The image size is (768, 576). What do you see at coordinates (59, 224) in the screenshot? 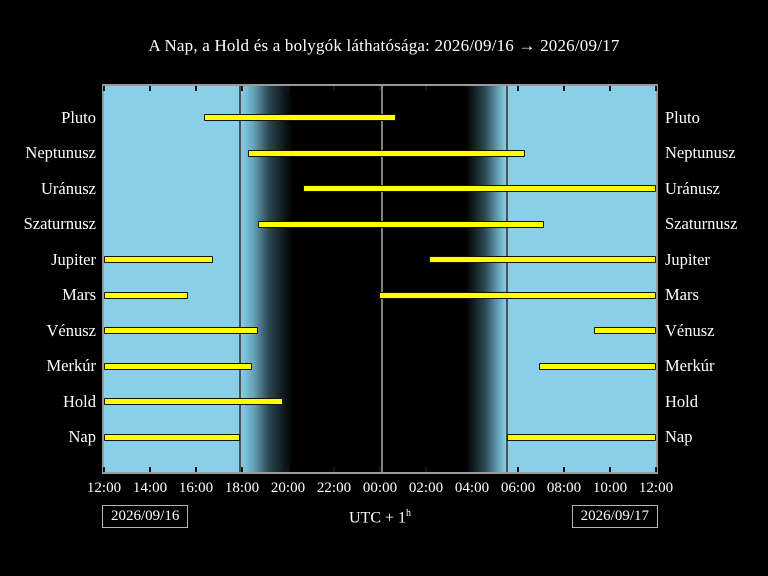
I see `row-label-left-szaturnusz: Szaturnusz` at bounding box center [59, 224].